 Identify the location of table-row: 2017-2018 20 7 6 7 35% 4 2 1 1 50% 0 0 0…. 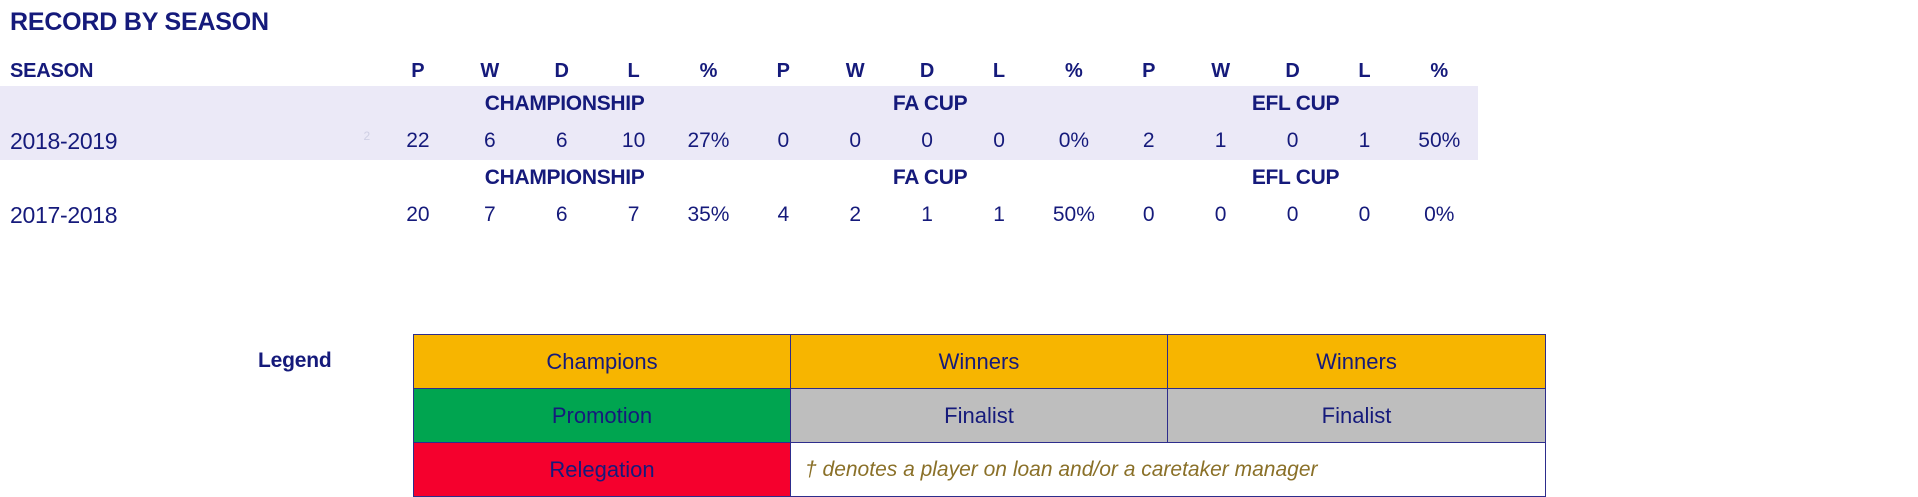
(959, 215).